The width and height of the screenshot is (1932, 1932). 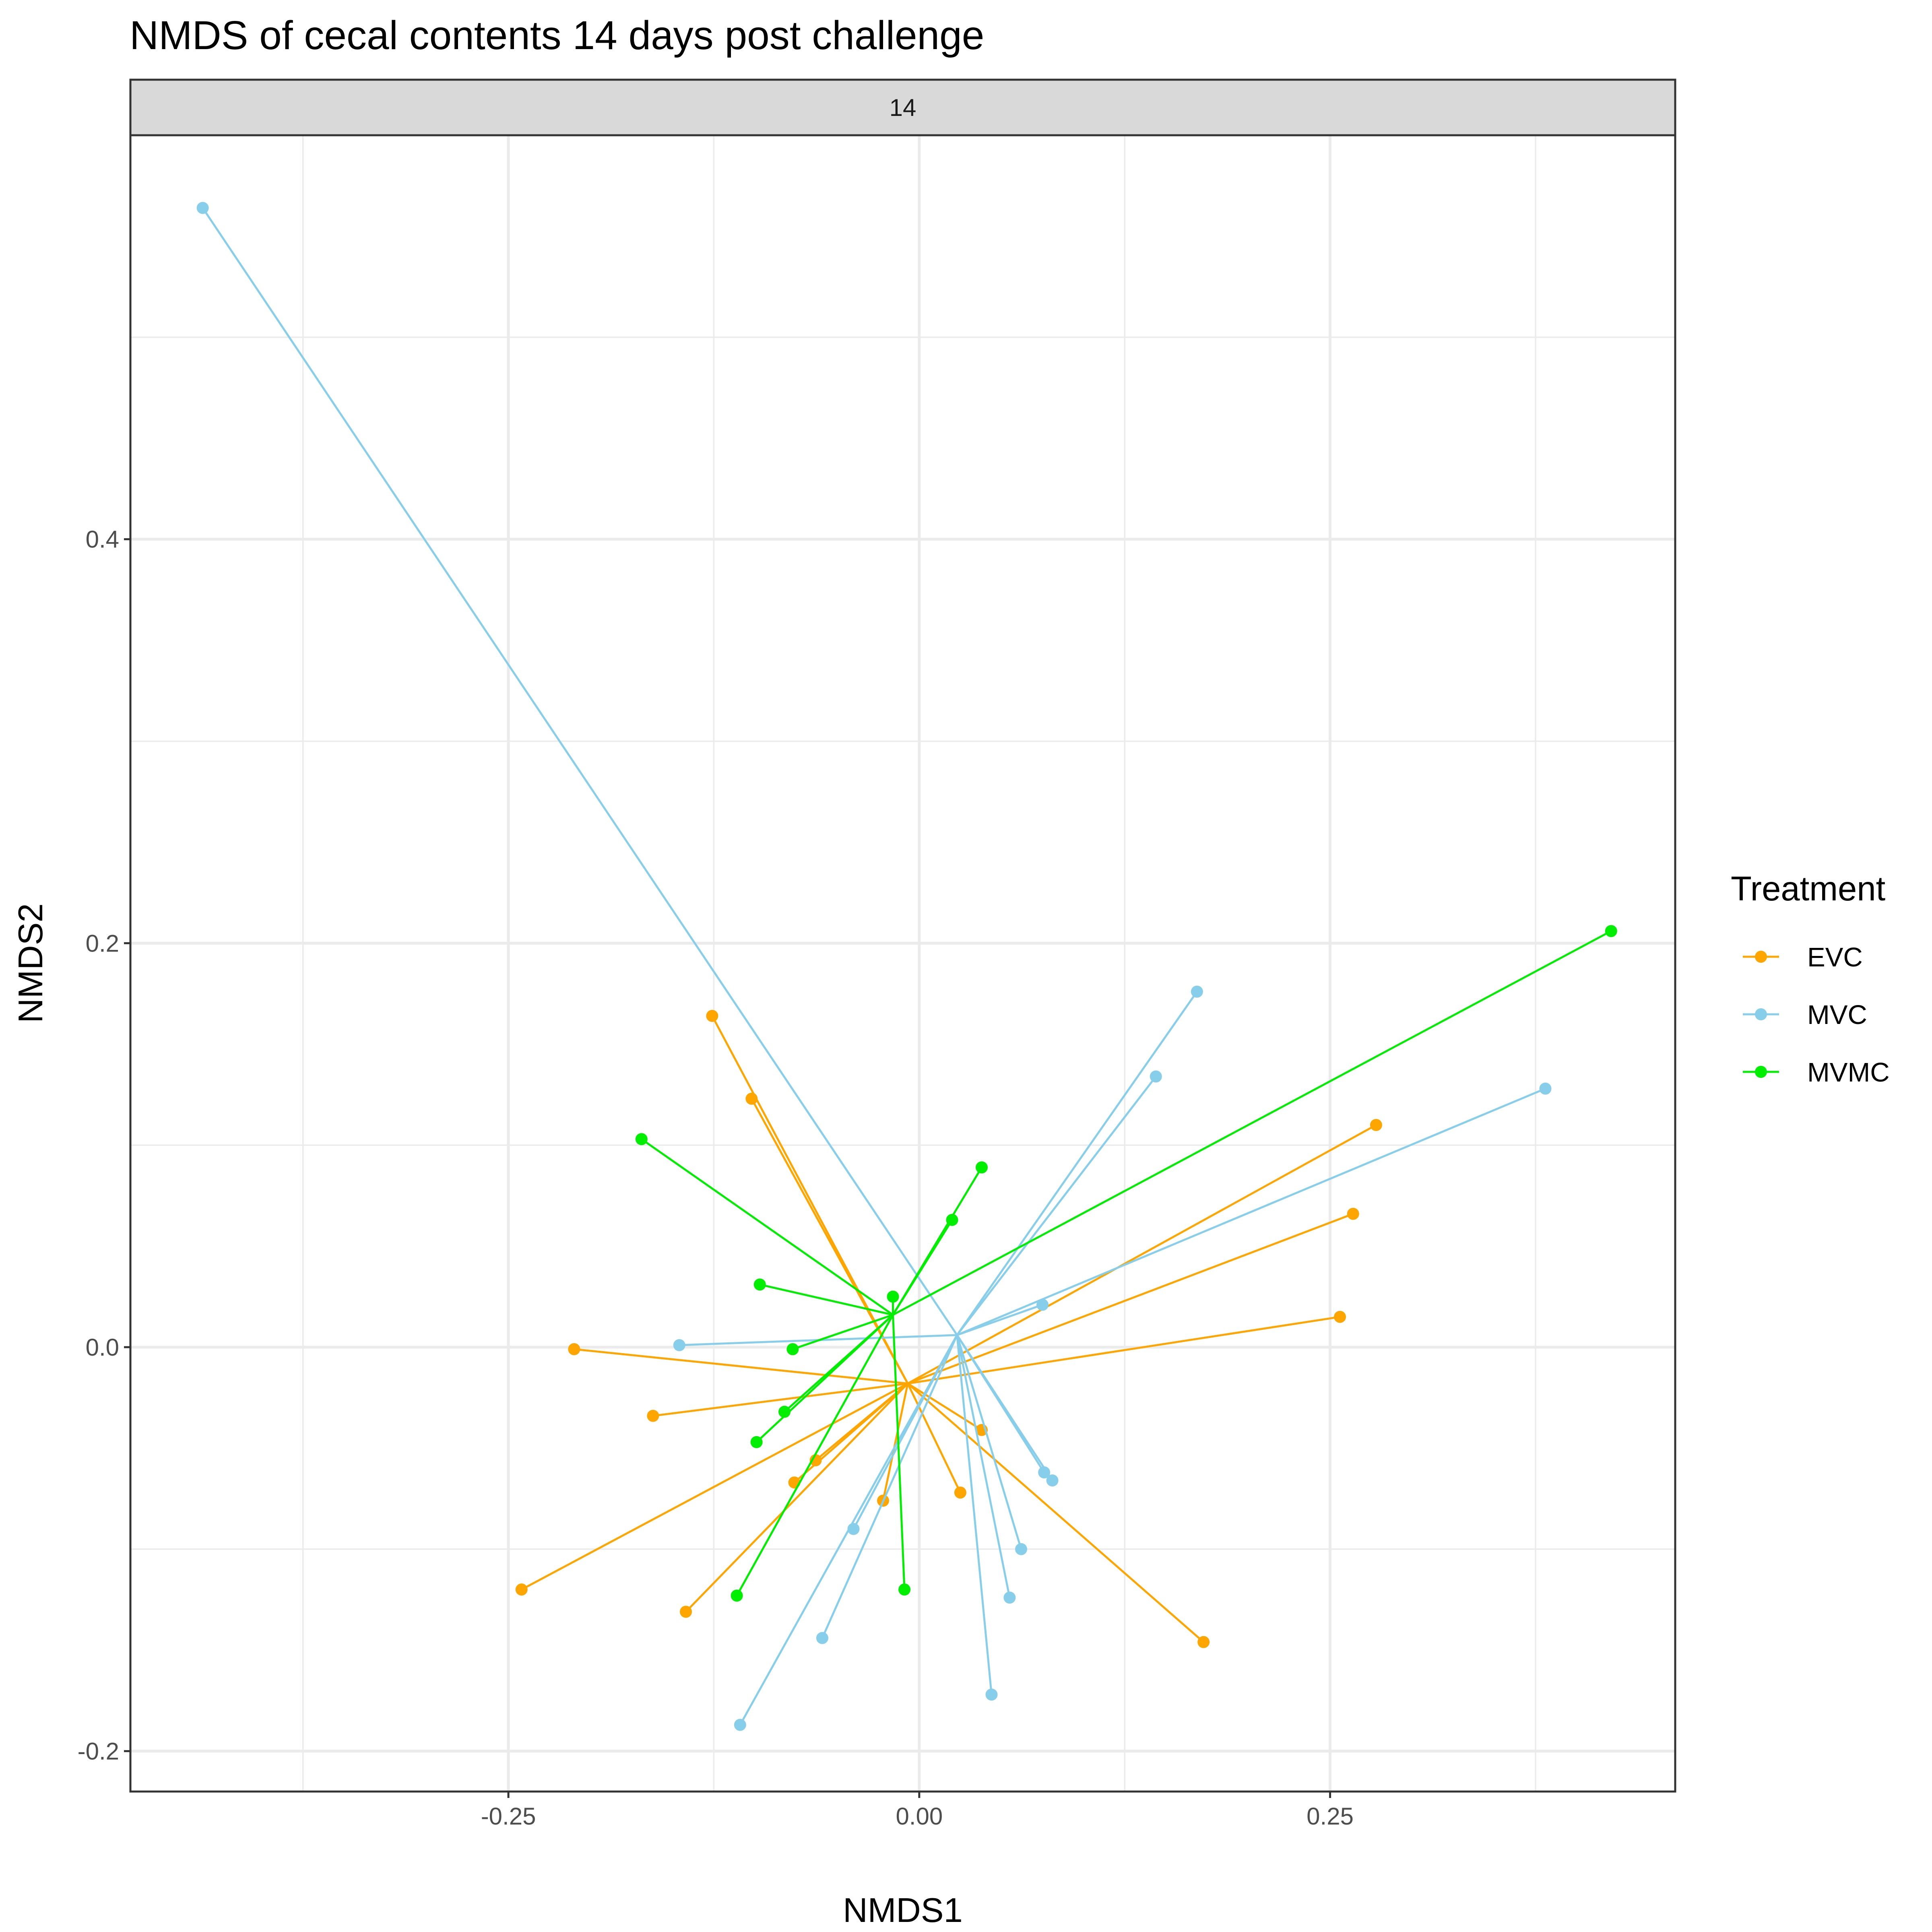 What do you see at coordinates (31, 963) in the screenshot?
I see `y-axis-title: NMDS2` at bounding box center [31, 963].